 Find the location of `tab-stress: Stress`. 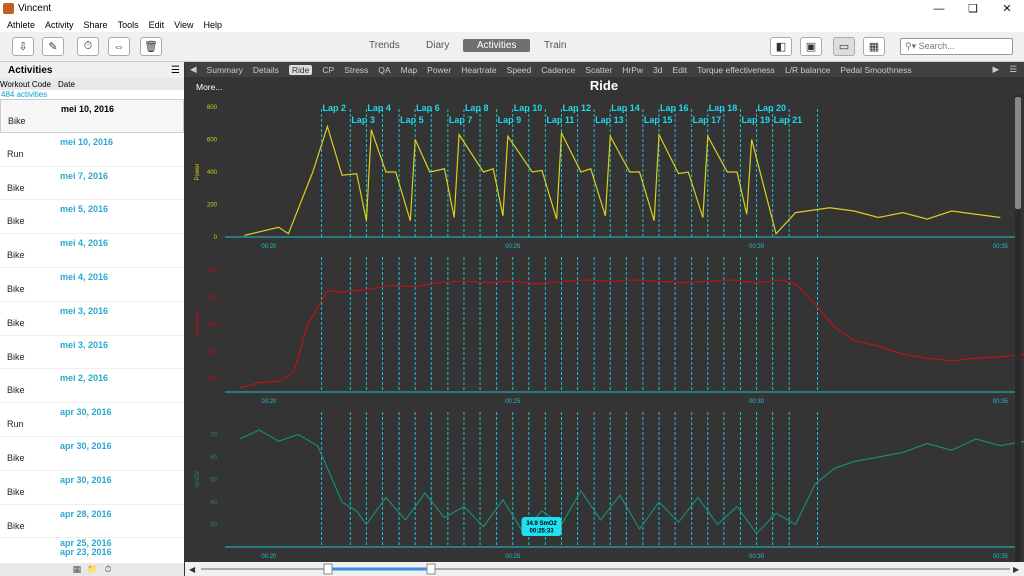

tab-stress: Stress is located at coordinates (356, 69).